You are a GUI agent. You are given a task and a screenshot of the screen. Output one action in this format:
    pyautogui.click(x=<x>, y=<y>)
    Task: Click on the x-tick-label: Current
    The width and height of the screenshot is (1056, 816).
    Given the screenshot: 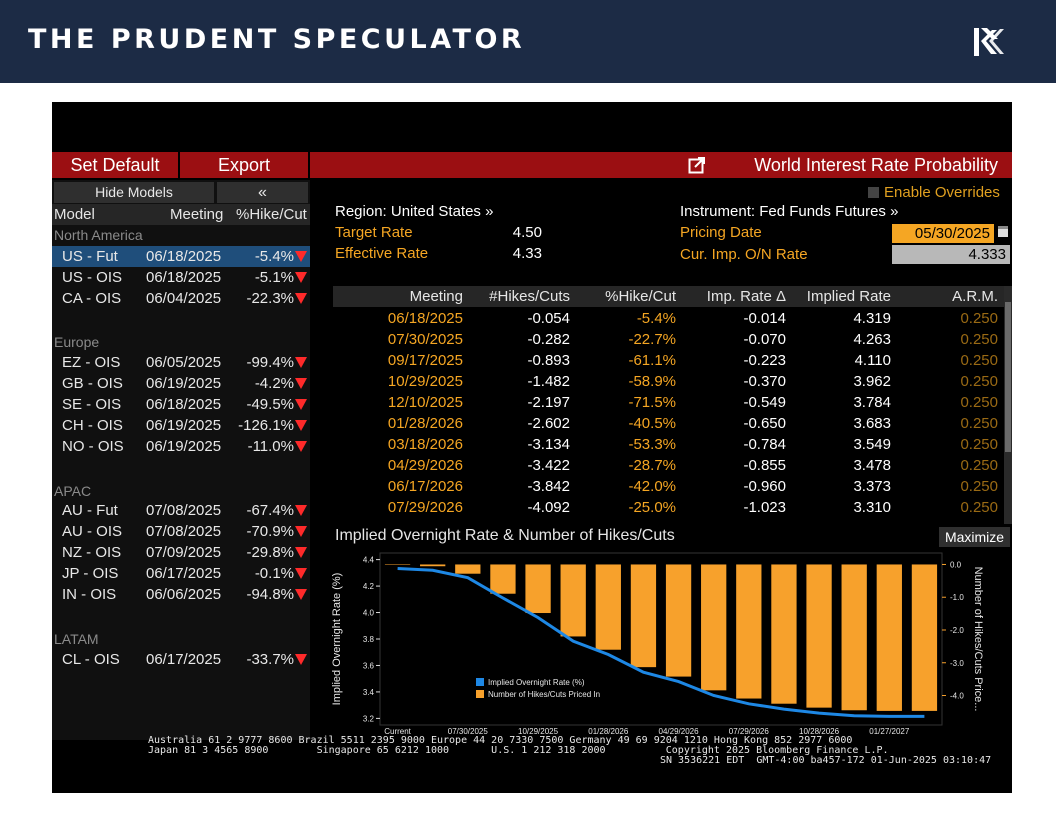 What is the action you would take?
    pyautogui.click(x=397, y=731)
    